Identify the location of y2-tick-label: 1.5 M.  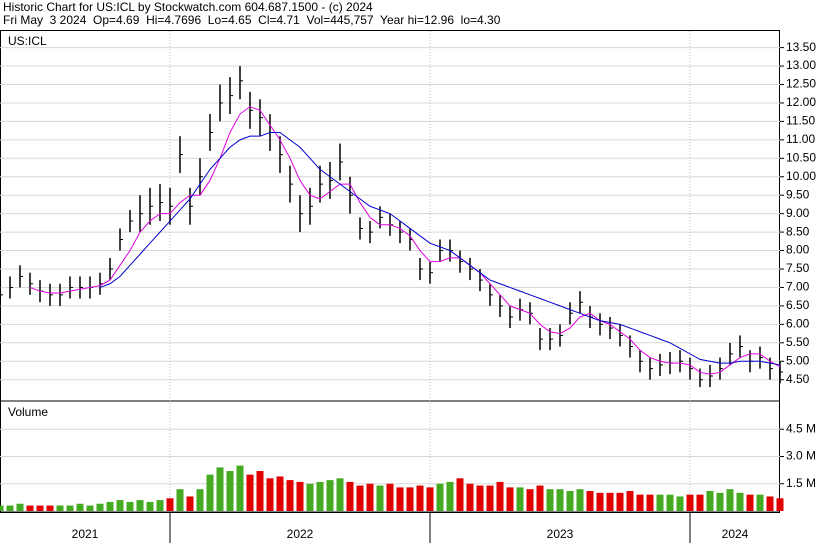
(801, 483).